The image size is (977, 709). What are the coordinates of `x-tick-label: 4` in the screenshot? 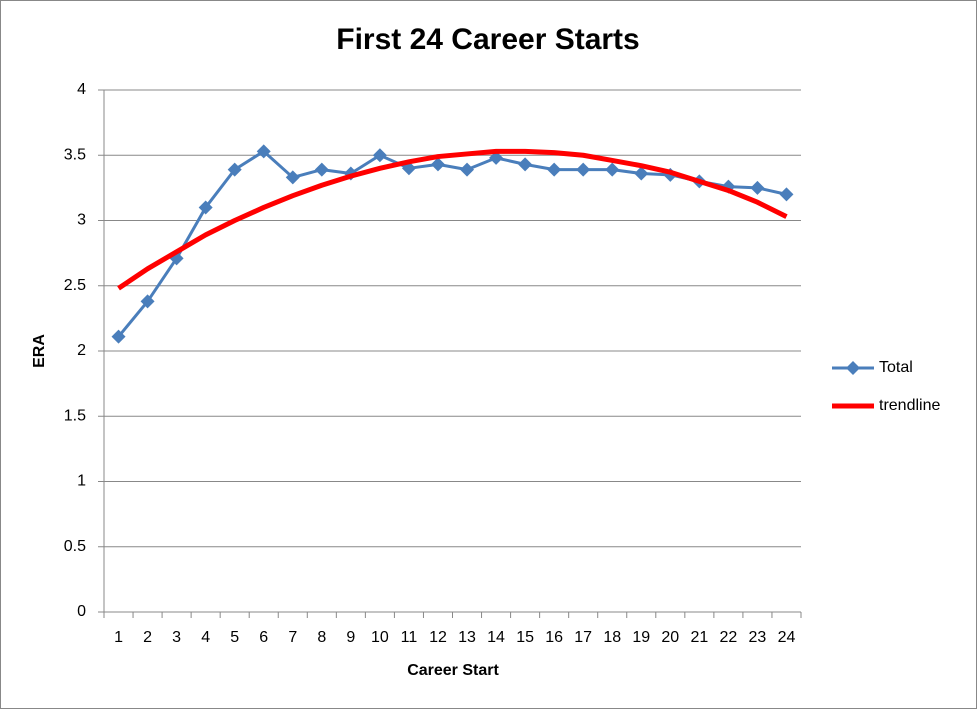 It's located at (205, 637).